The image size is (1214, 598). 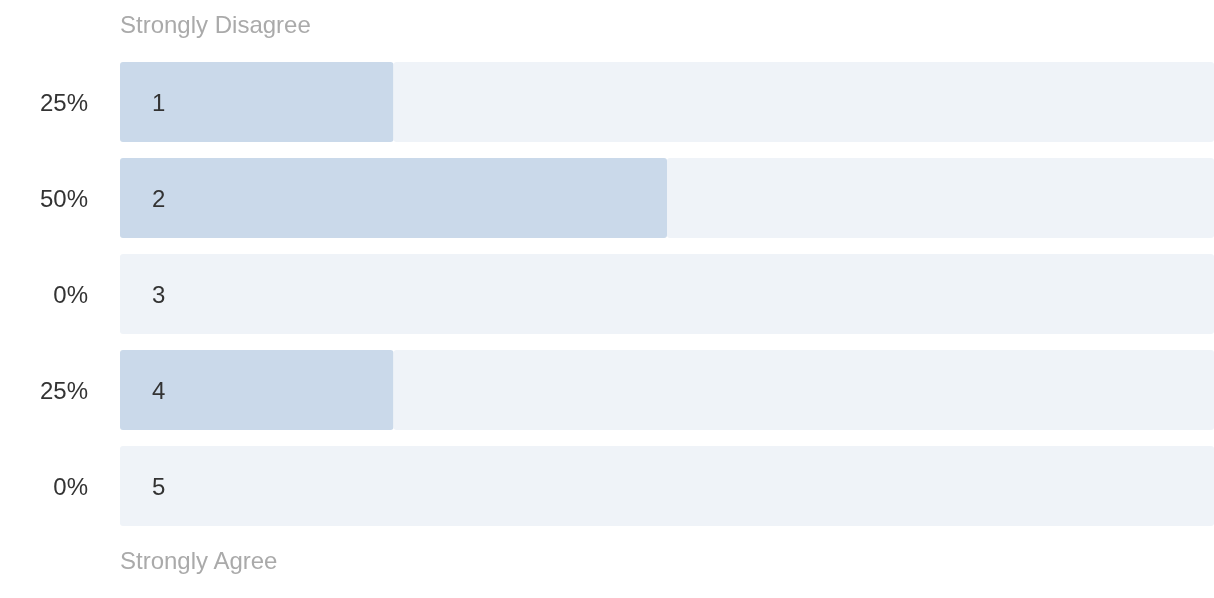 I want to click on y-tick-label: 3, so click(x=159, y=294).